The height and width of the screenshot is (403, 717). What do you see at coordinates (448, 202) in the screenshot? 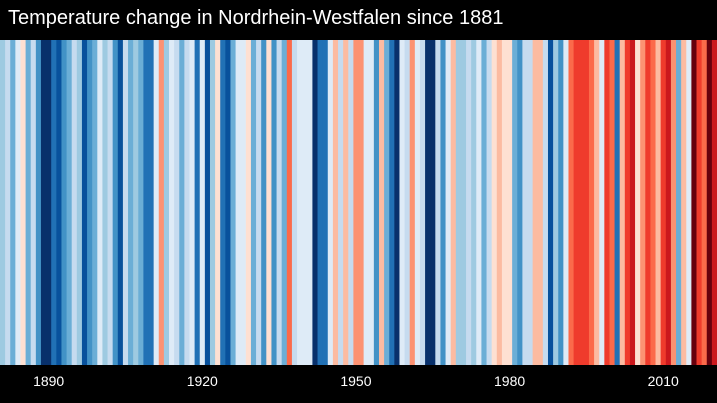
I see `stripe-1968` at bounding box center [448, 202].